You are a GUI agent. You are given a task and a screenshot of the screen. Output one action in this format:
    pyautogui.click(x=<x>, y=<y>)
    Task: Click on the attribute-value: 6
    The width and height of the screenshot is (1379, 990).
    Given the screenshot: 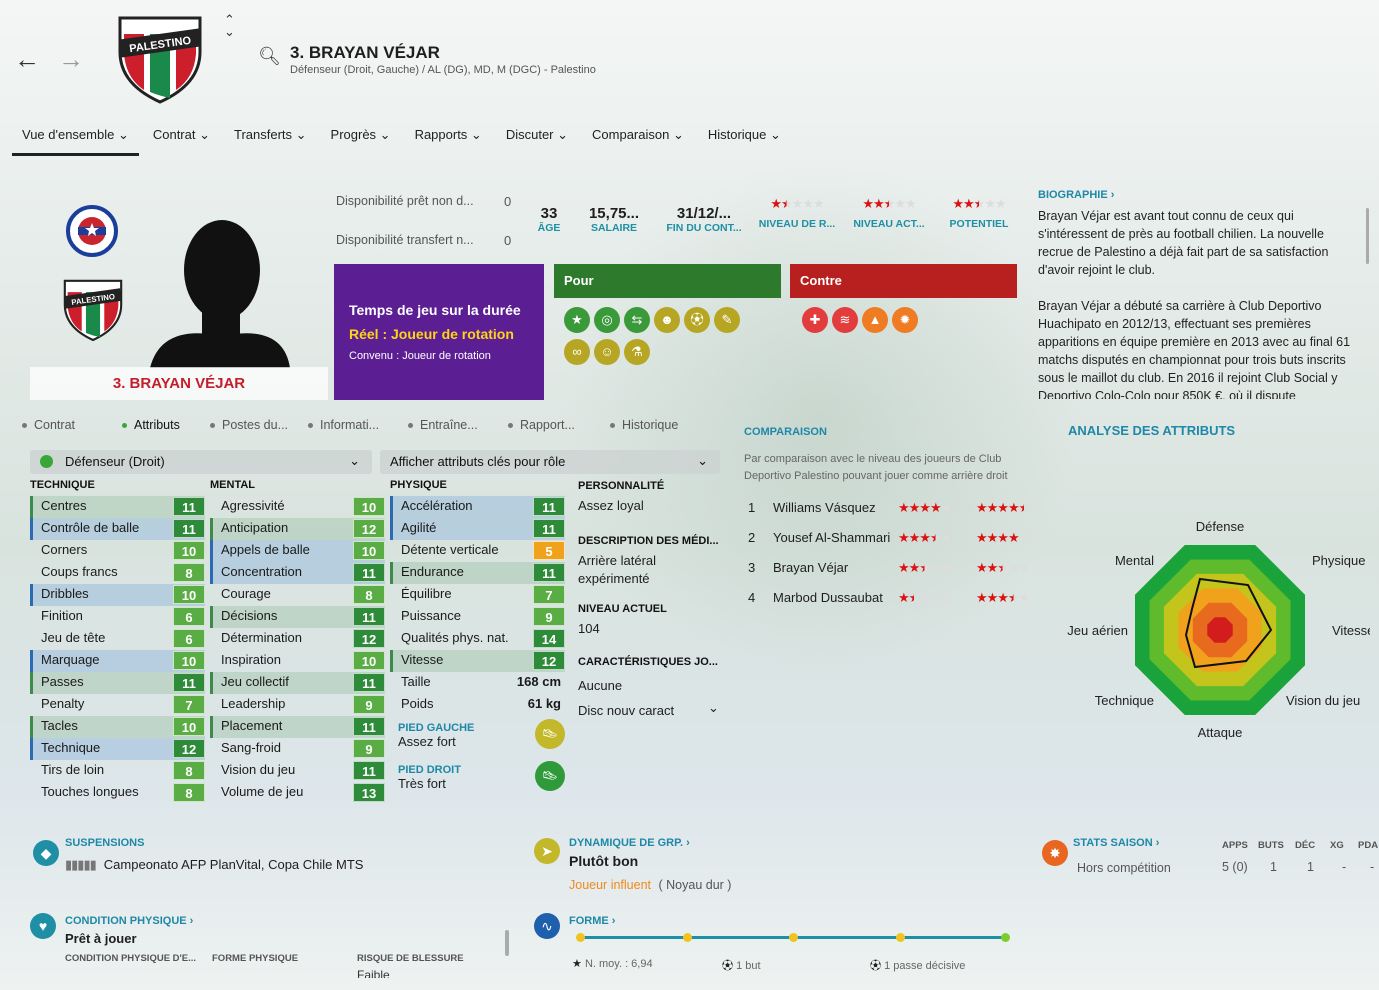 What is the action you would take?
    pyautogui.click(x=189, y=616)
    